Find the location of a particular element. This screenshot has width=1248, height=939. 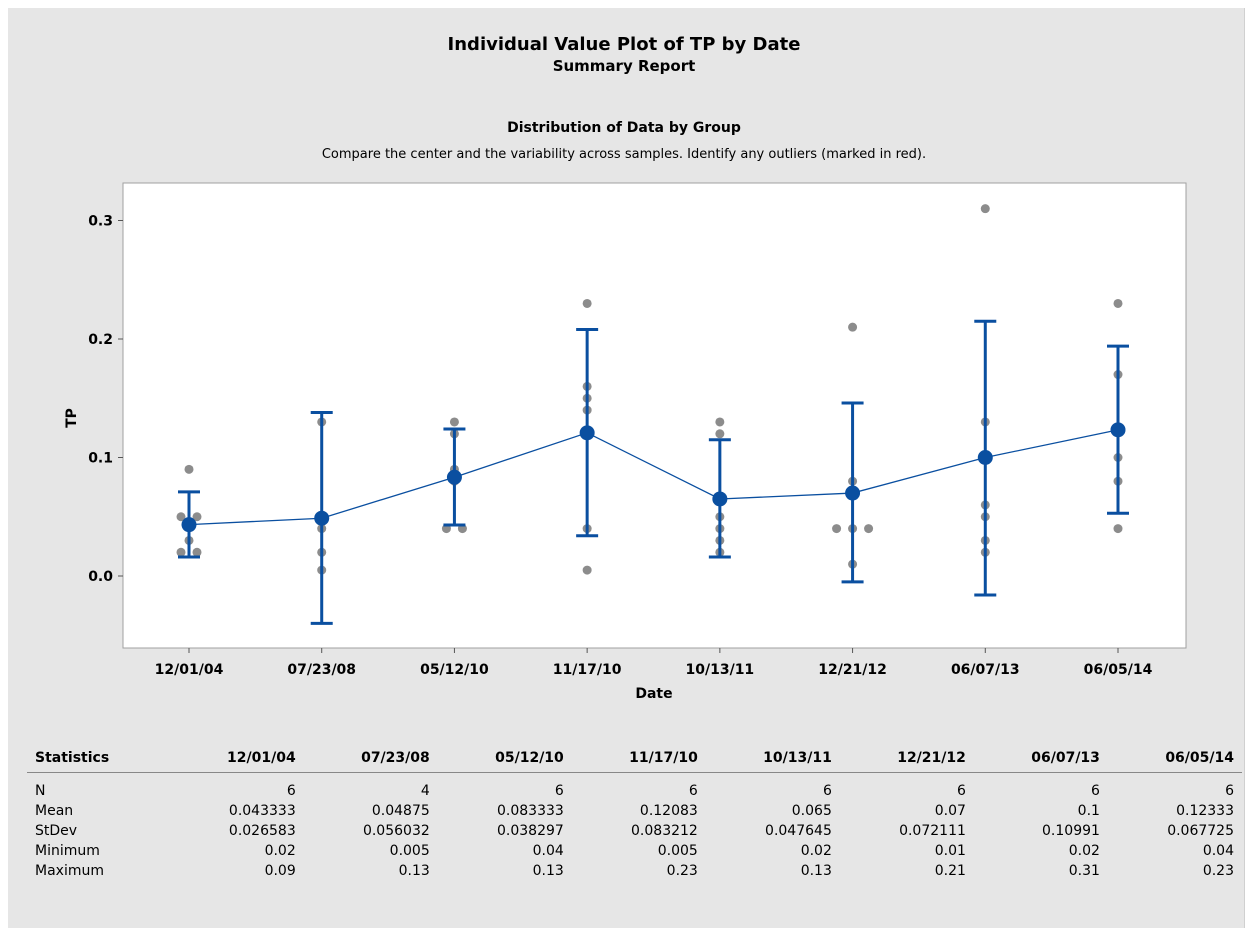

y-tick-label: 0.3 is located at coordinates (100, 222).